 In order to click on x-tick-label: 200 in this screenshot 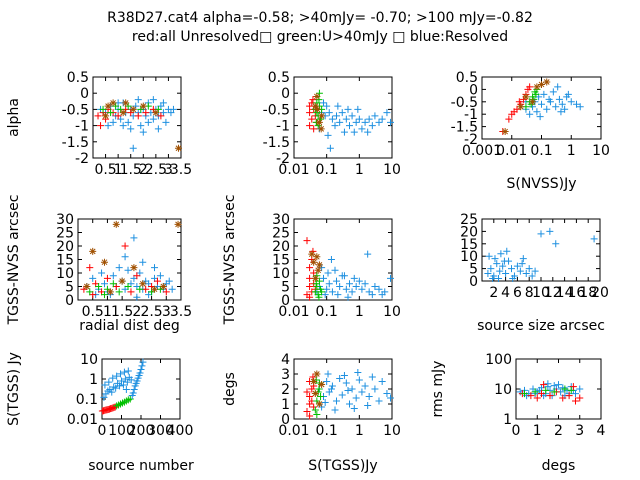, I will do `click(141, 431)`.